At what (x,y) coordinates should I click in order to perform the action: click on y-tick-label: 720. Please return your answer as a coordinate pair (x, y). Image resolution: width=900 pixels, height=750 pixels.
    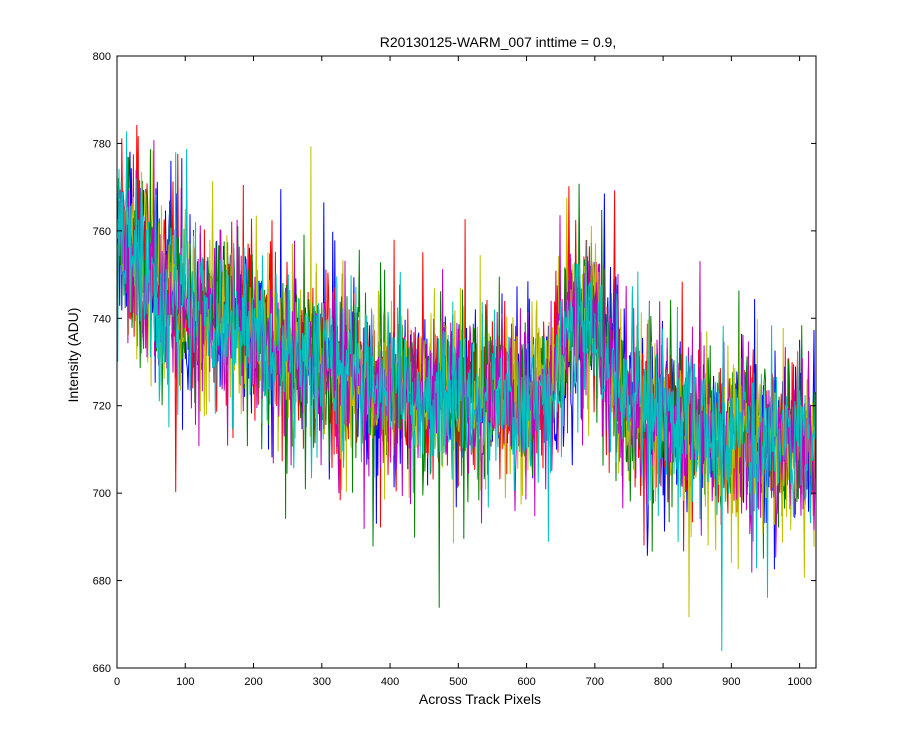
    Looking at the image, I should click on (102, 407).